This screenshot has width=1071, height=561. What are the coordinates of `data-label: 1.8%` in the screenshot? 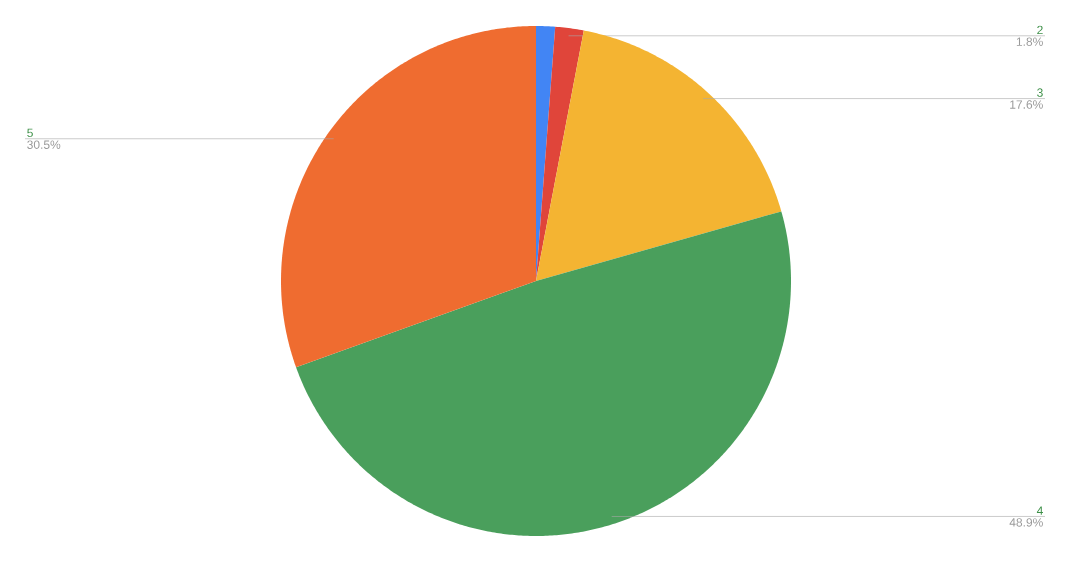 It's located at (1029, 41).